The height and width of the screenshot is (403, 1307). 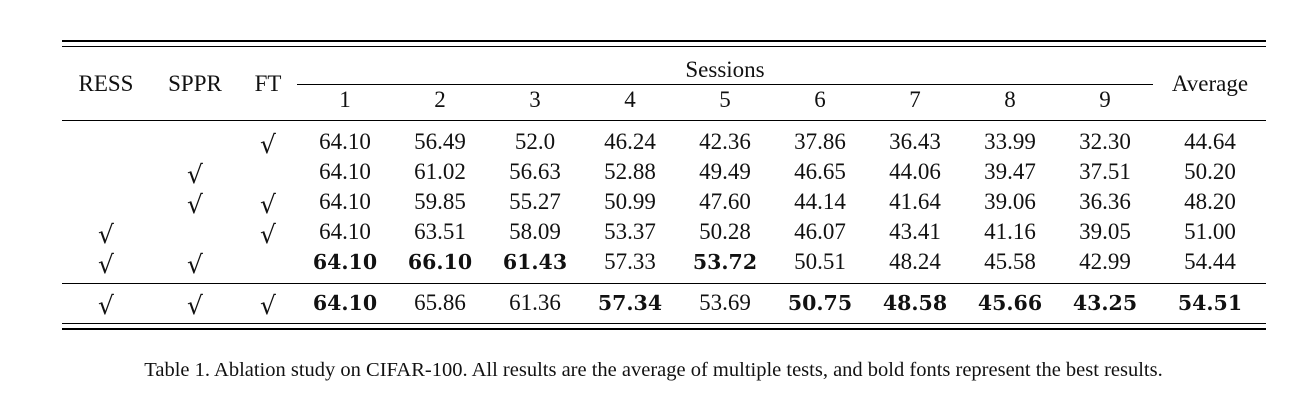 What do you see at coordinates (1105, 303) in the screenshot?
I see `session-9-value: 43.25` at bounding box center [1105, 303].